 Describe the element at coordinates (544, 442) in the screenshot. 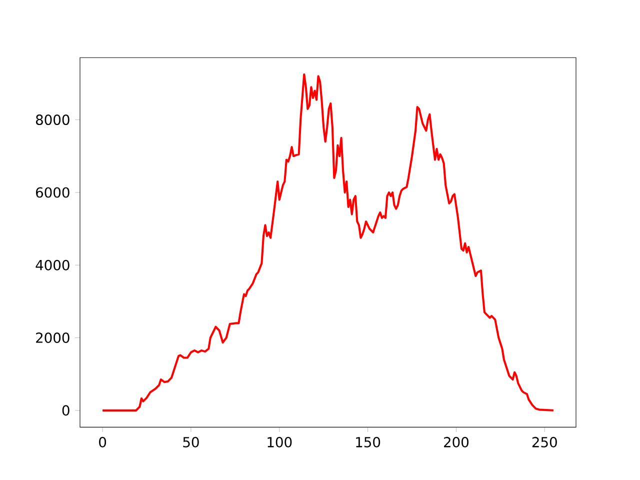

I see `x-tick-label: 250` at that location.